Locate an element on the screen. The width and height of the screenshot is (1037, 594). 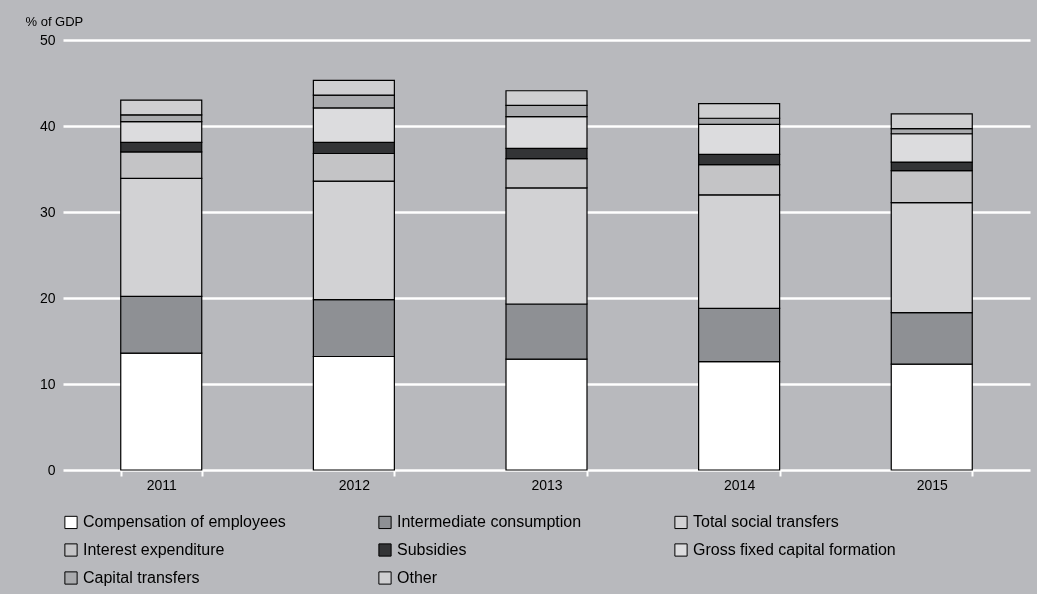
bar is located at coordinates (931, 121).